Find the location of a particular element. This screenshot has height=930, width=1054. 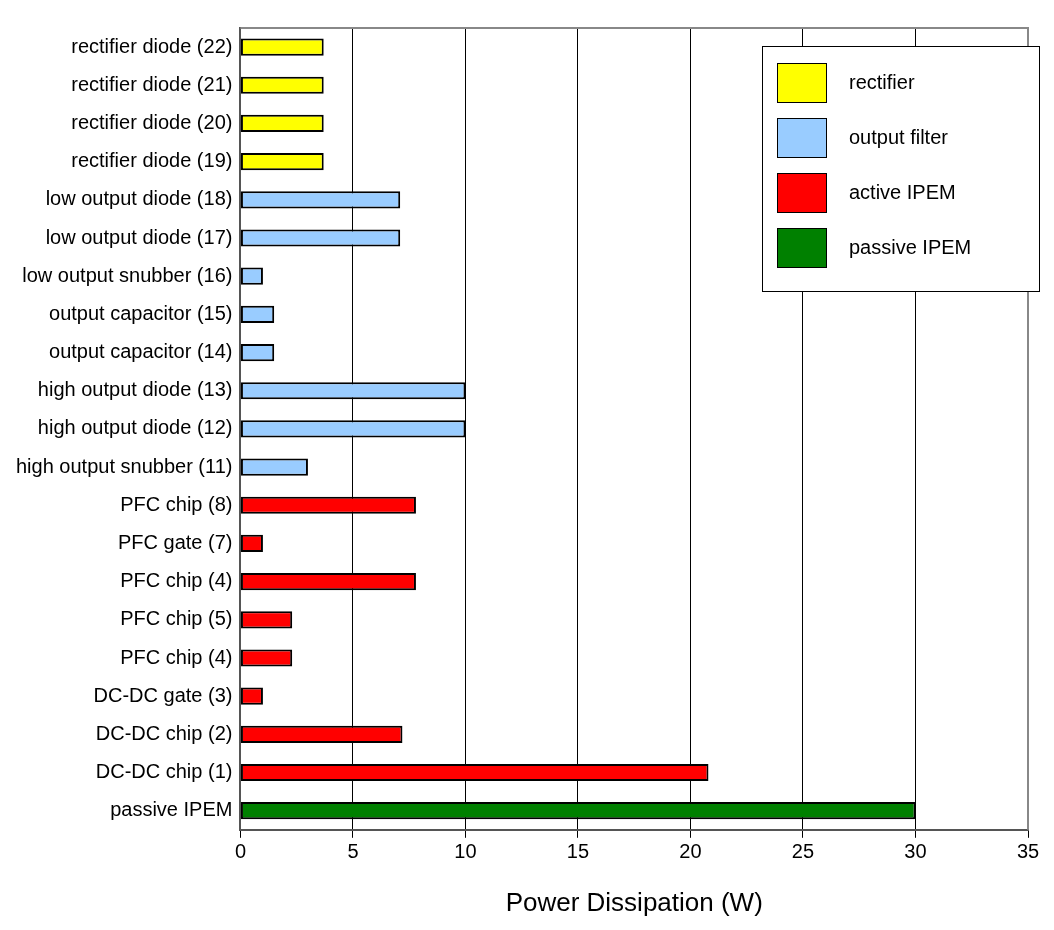

legend-label: active IPEM is located at coordinates (902, 192).